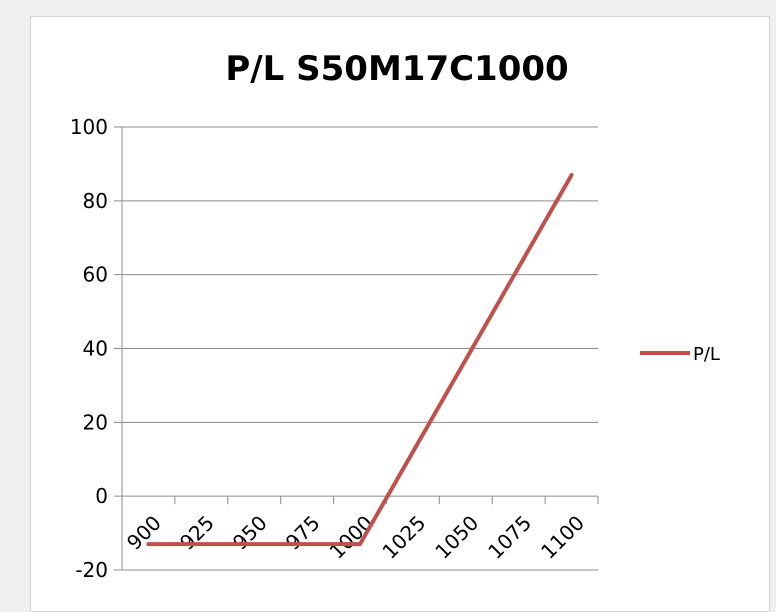  Describe the element at coordinates (95, 349) in the screenshot. I see `y-tick-label: 40` at that location.